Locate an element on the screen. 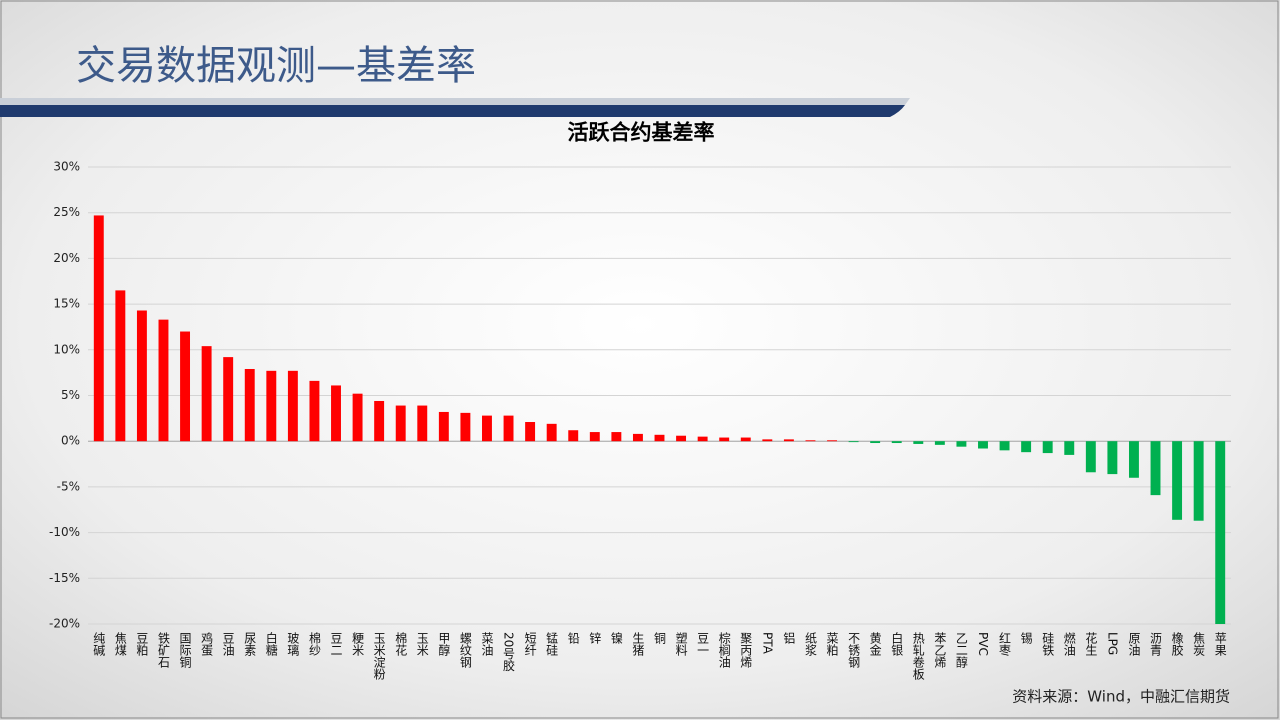 This screenshot has height=720, width=1280. x-tick-label: 锌 is located at coordinates (595, 638).